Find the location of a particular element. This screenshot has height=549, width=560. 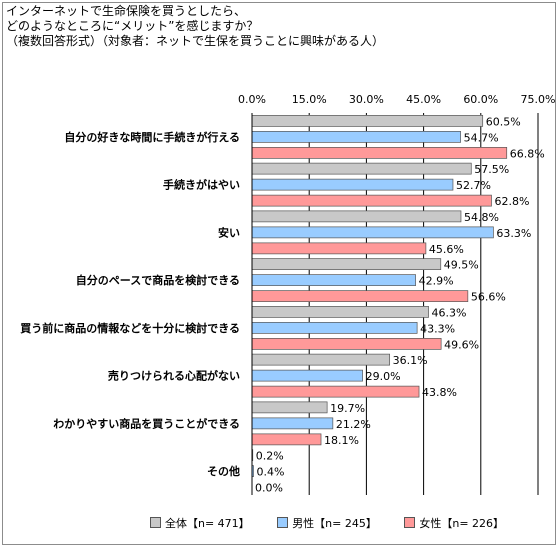

x-tick-label: 15.0% is located at coordinates (309, 99).